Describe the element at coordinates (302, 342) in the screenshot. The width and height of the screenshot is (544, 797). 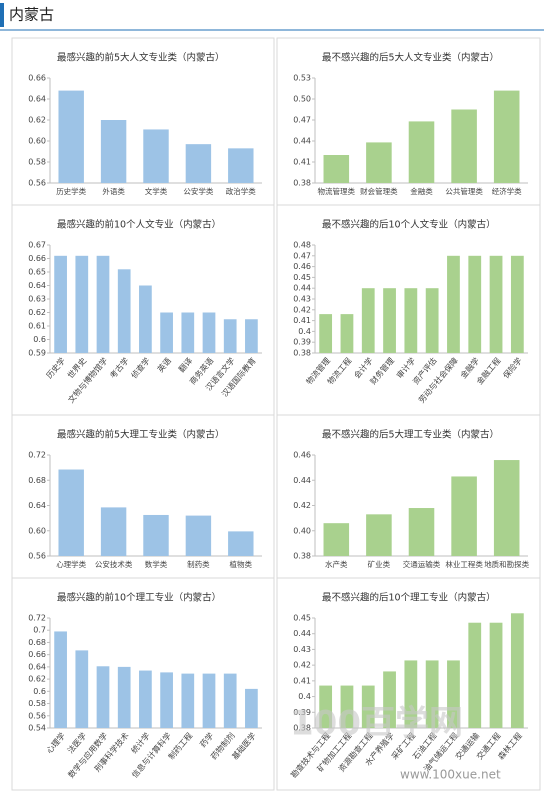
I see `y-tick-label: 0.39` at that location.